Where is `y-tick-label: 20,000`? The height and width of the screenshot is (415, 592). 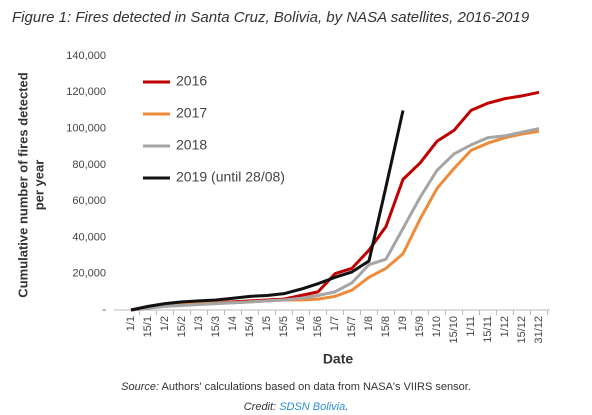
y-tick-label: 20,000 is located at coordinates (89, 274).